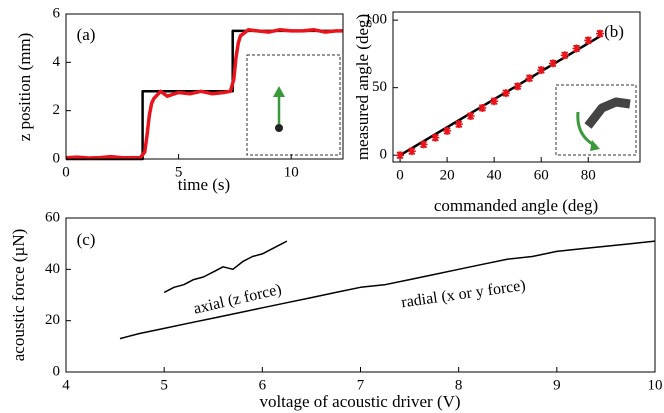 The image size is (664, 413). I want to click on arm, so click(607, 113).